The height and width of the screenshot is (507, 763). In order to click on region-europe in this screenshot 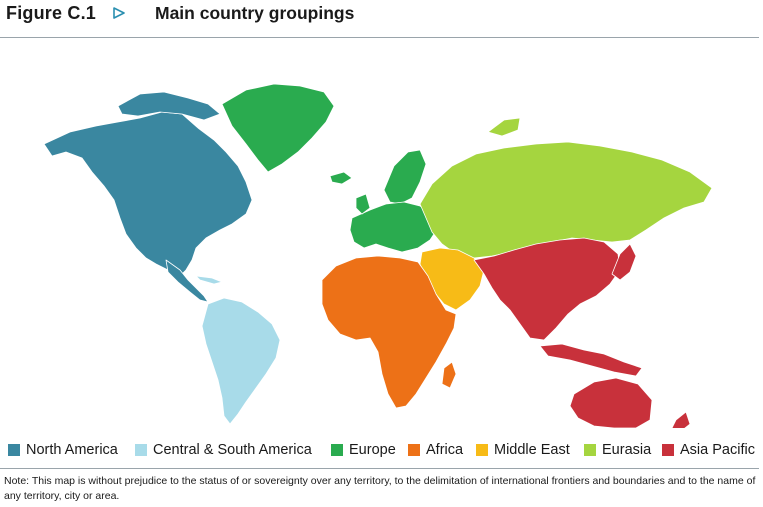, I will do `click(330, 168)`.